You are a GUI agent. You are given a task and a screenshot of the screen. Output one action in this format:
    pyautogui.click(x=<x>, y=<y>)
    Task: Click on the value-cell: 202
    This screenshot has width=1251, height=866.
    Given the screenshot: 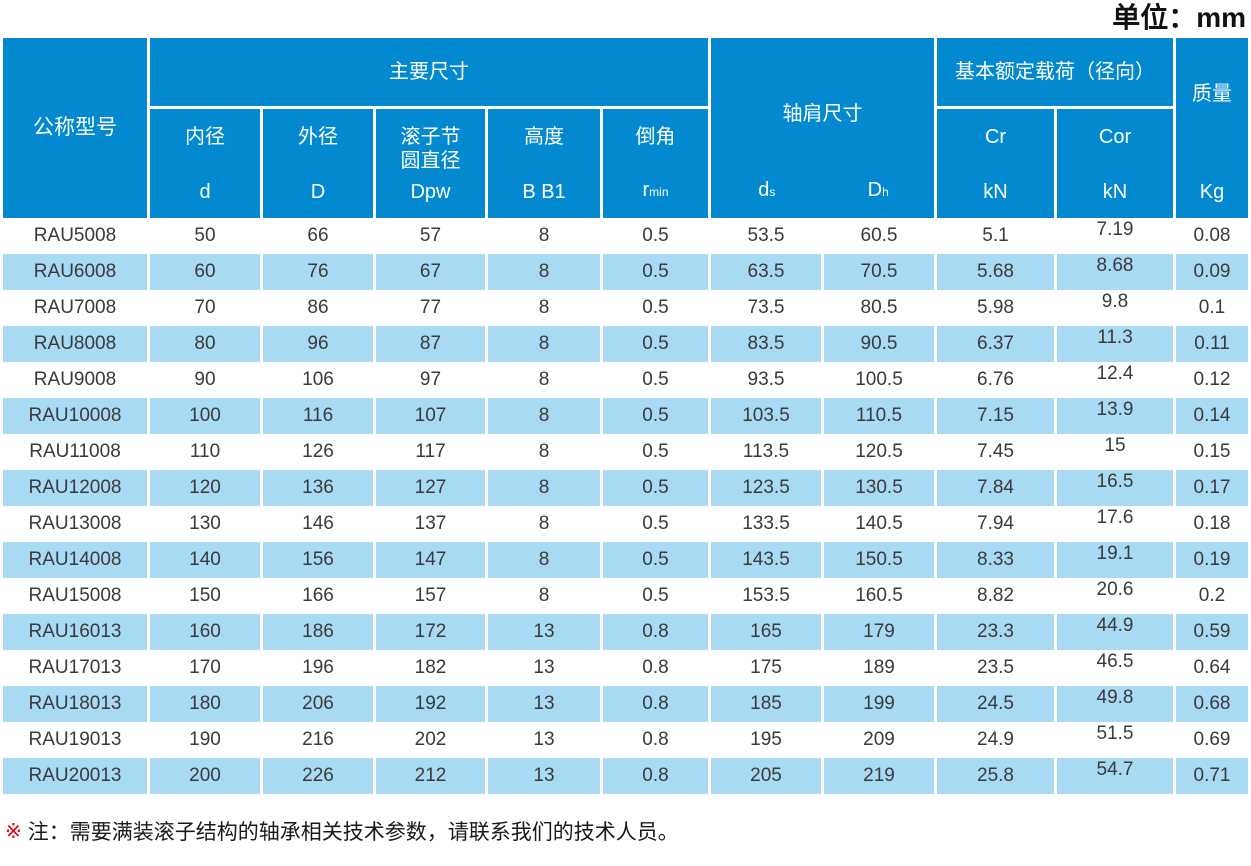 What is the action you would take?
    pyautogui.click(x=430, y=739)
    